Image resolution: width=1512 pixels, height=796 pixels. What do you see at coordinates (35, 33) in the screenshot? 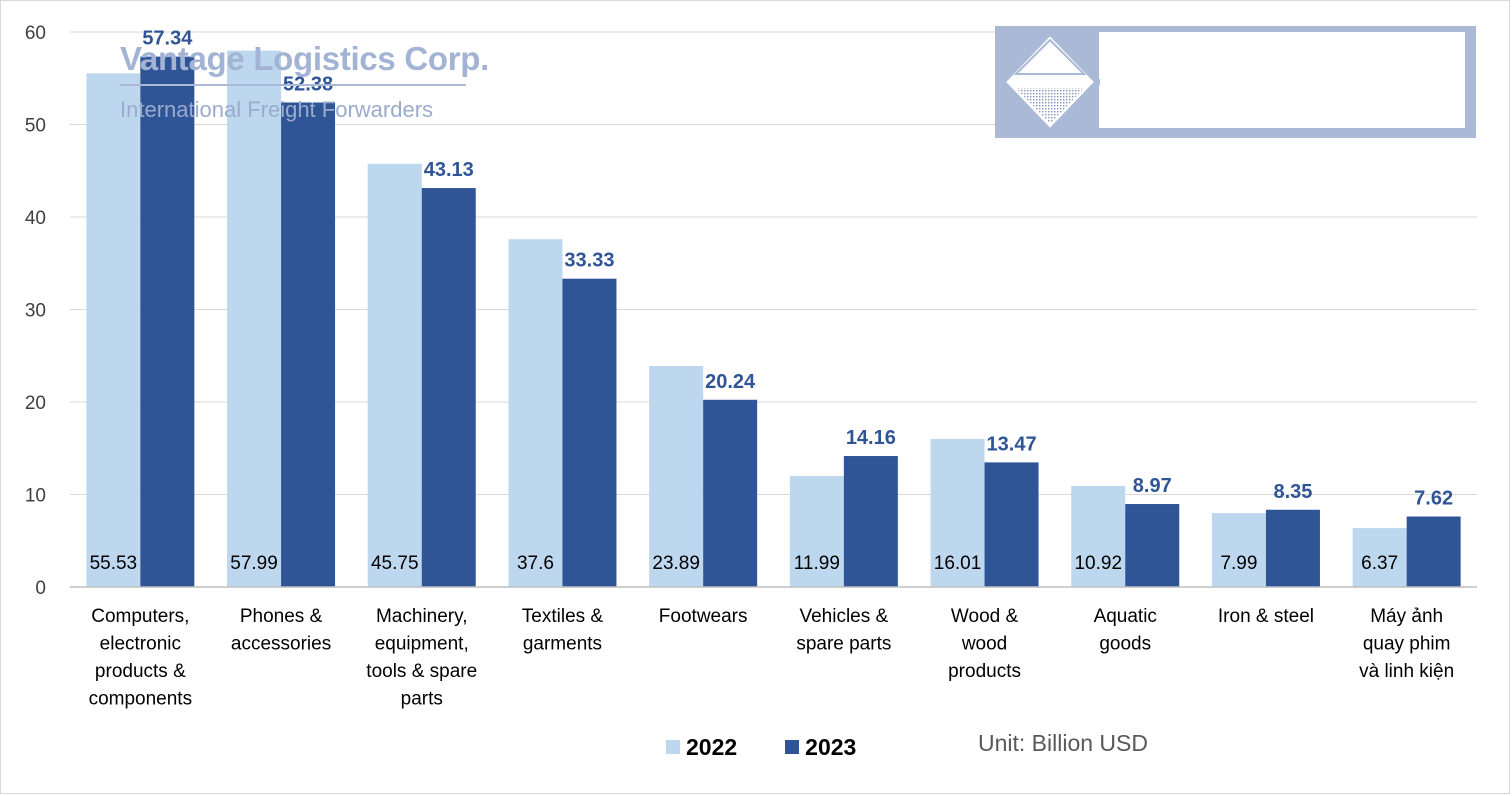
I see `y-tick-label: 60` at bounding box center [35, 33].